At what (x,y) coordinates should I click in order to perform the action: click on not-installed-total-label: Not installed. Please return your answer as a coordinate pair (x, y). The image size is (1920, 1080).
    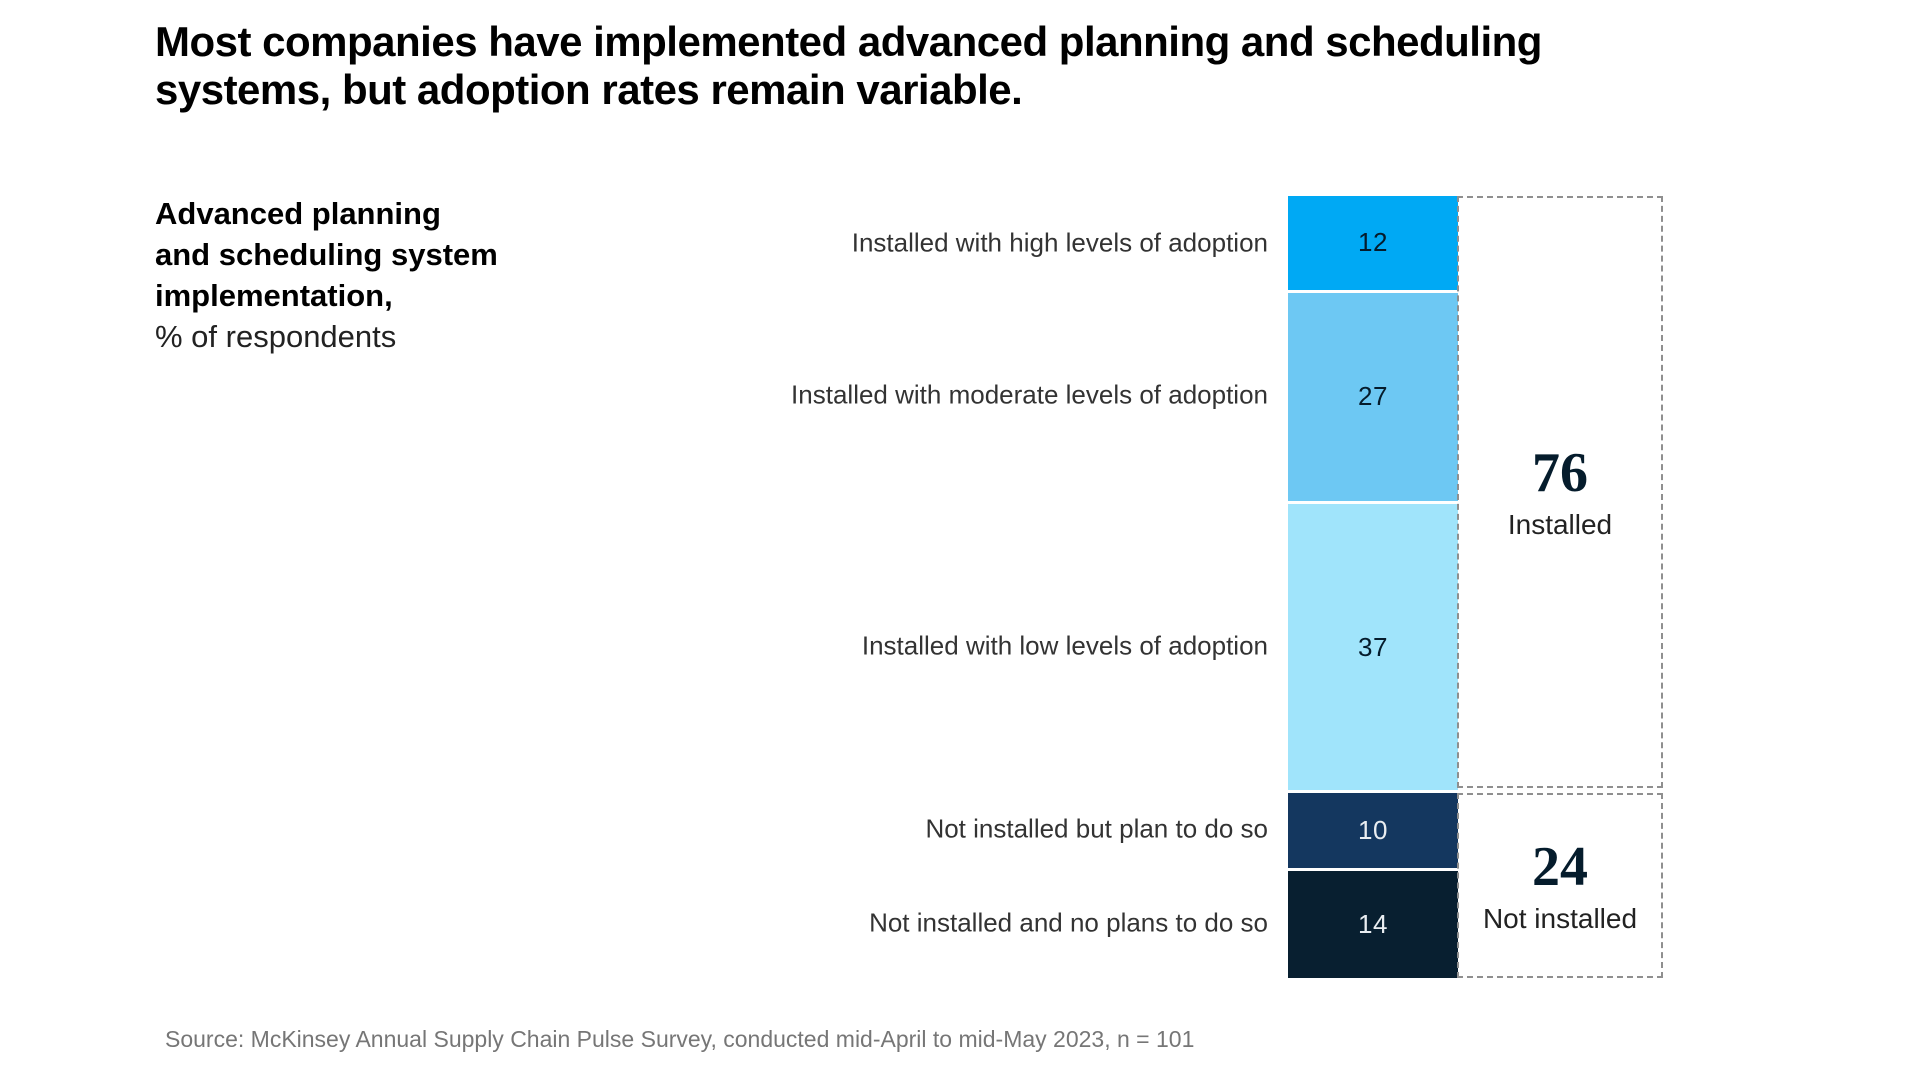
    Looking at the image, I should click on (1560, 918).